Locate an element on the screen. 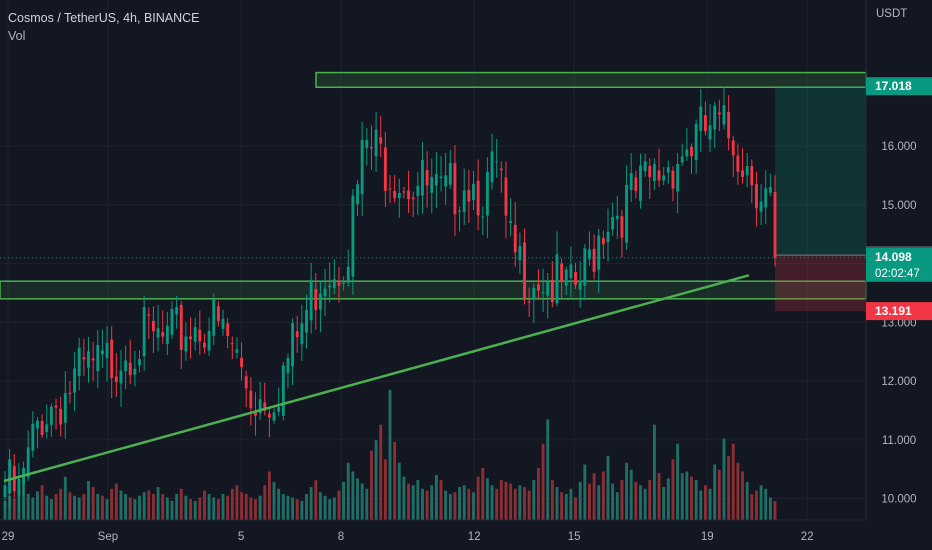 This screenshot has width=932, height=550. volume-indicator-label: Vol is located at coordinates (17, 36).